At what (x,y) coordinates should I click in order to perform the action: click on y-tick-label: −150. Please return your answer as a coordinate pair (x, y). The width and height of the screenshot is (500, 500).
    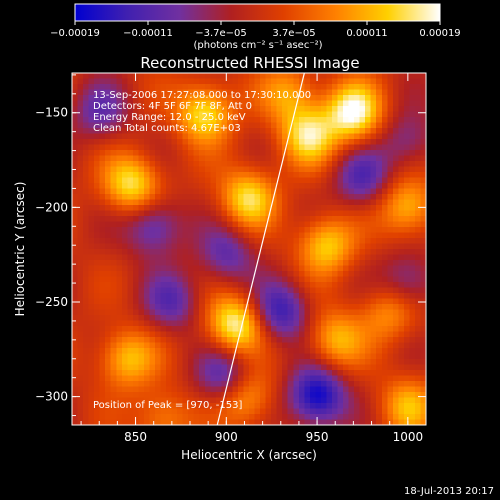
    Looking at the image, I should click on (51, 113).